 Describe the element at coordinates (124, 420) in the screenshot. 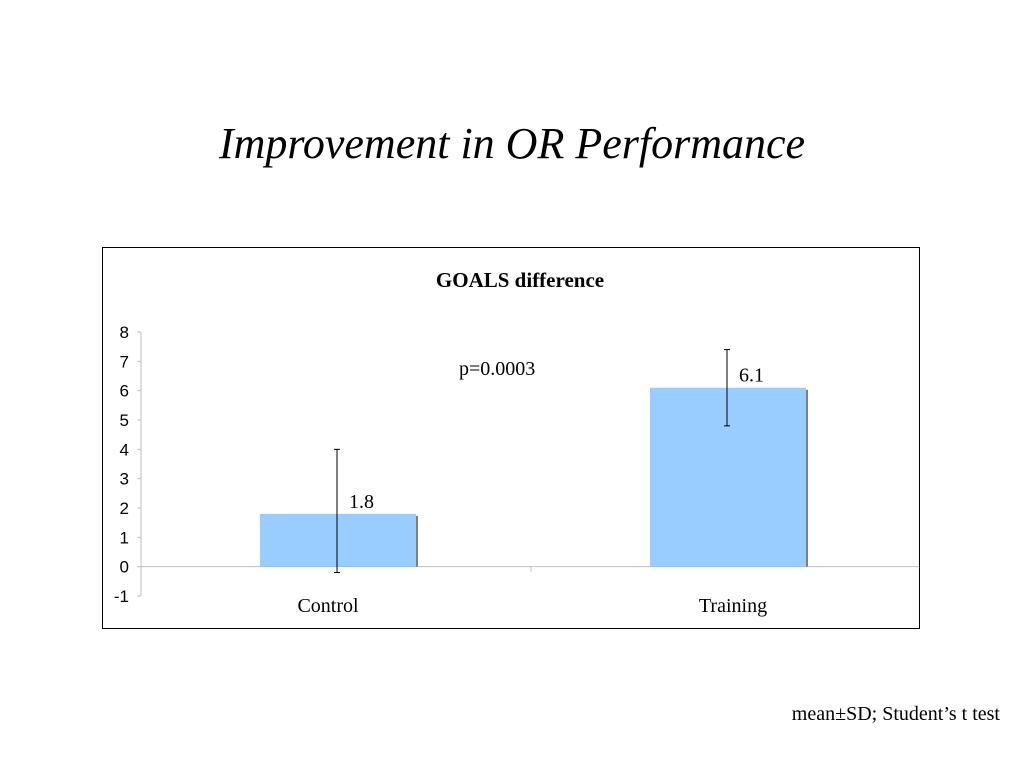

I see `y-tick-label: 5` at that location.